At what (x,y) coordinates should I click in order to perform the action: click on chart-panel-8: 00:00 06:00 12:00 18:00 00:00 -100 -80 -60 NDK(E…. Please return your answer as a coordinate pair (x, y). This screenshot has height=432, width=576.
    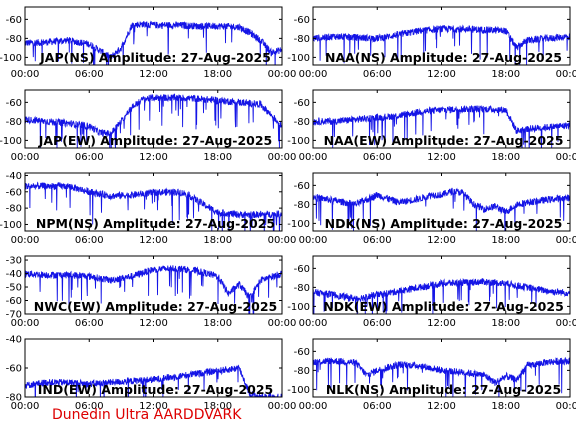
    Looking at the image, I should click on (431, 292).